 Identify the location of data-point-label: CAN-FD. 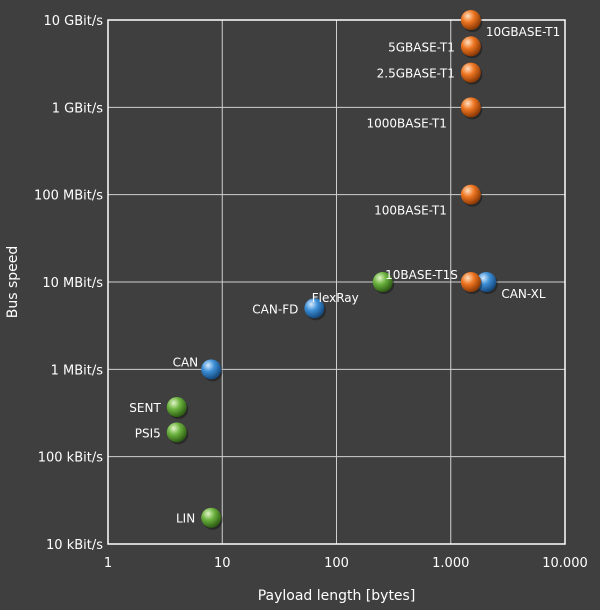
(275, 309).